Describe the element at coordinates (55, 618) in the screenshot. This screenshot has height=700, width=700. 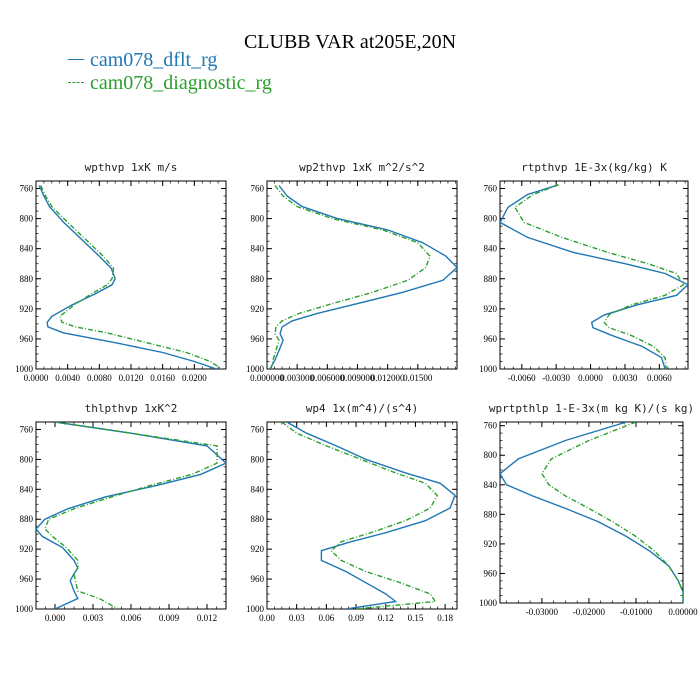
I see `x-tick-label: 0.000` at that location.